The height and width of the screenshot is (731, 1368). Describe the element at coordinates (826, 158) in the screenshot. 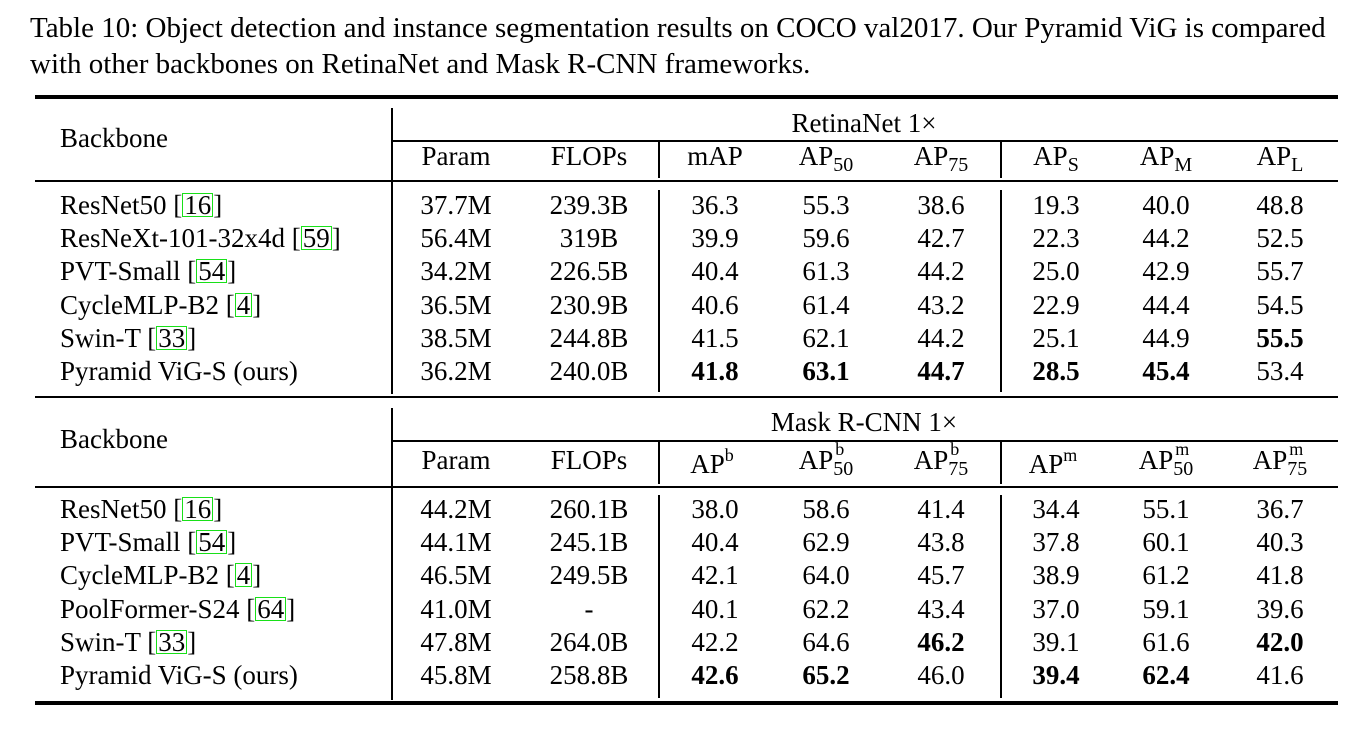

I see `t1-col-ap50: AP50` at that location.